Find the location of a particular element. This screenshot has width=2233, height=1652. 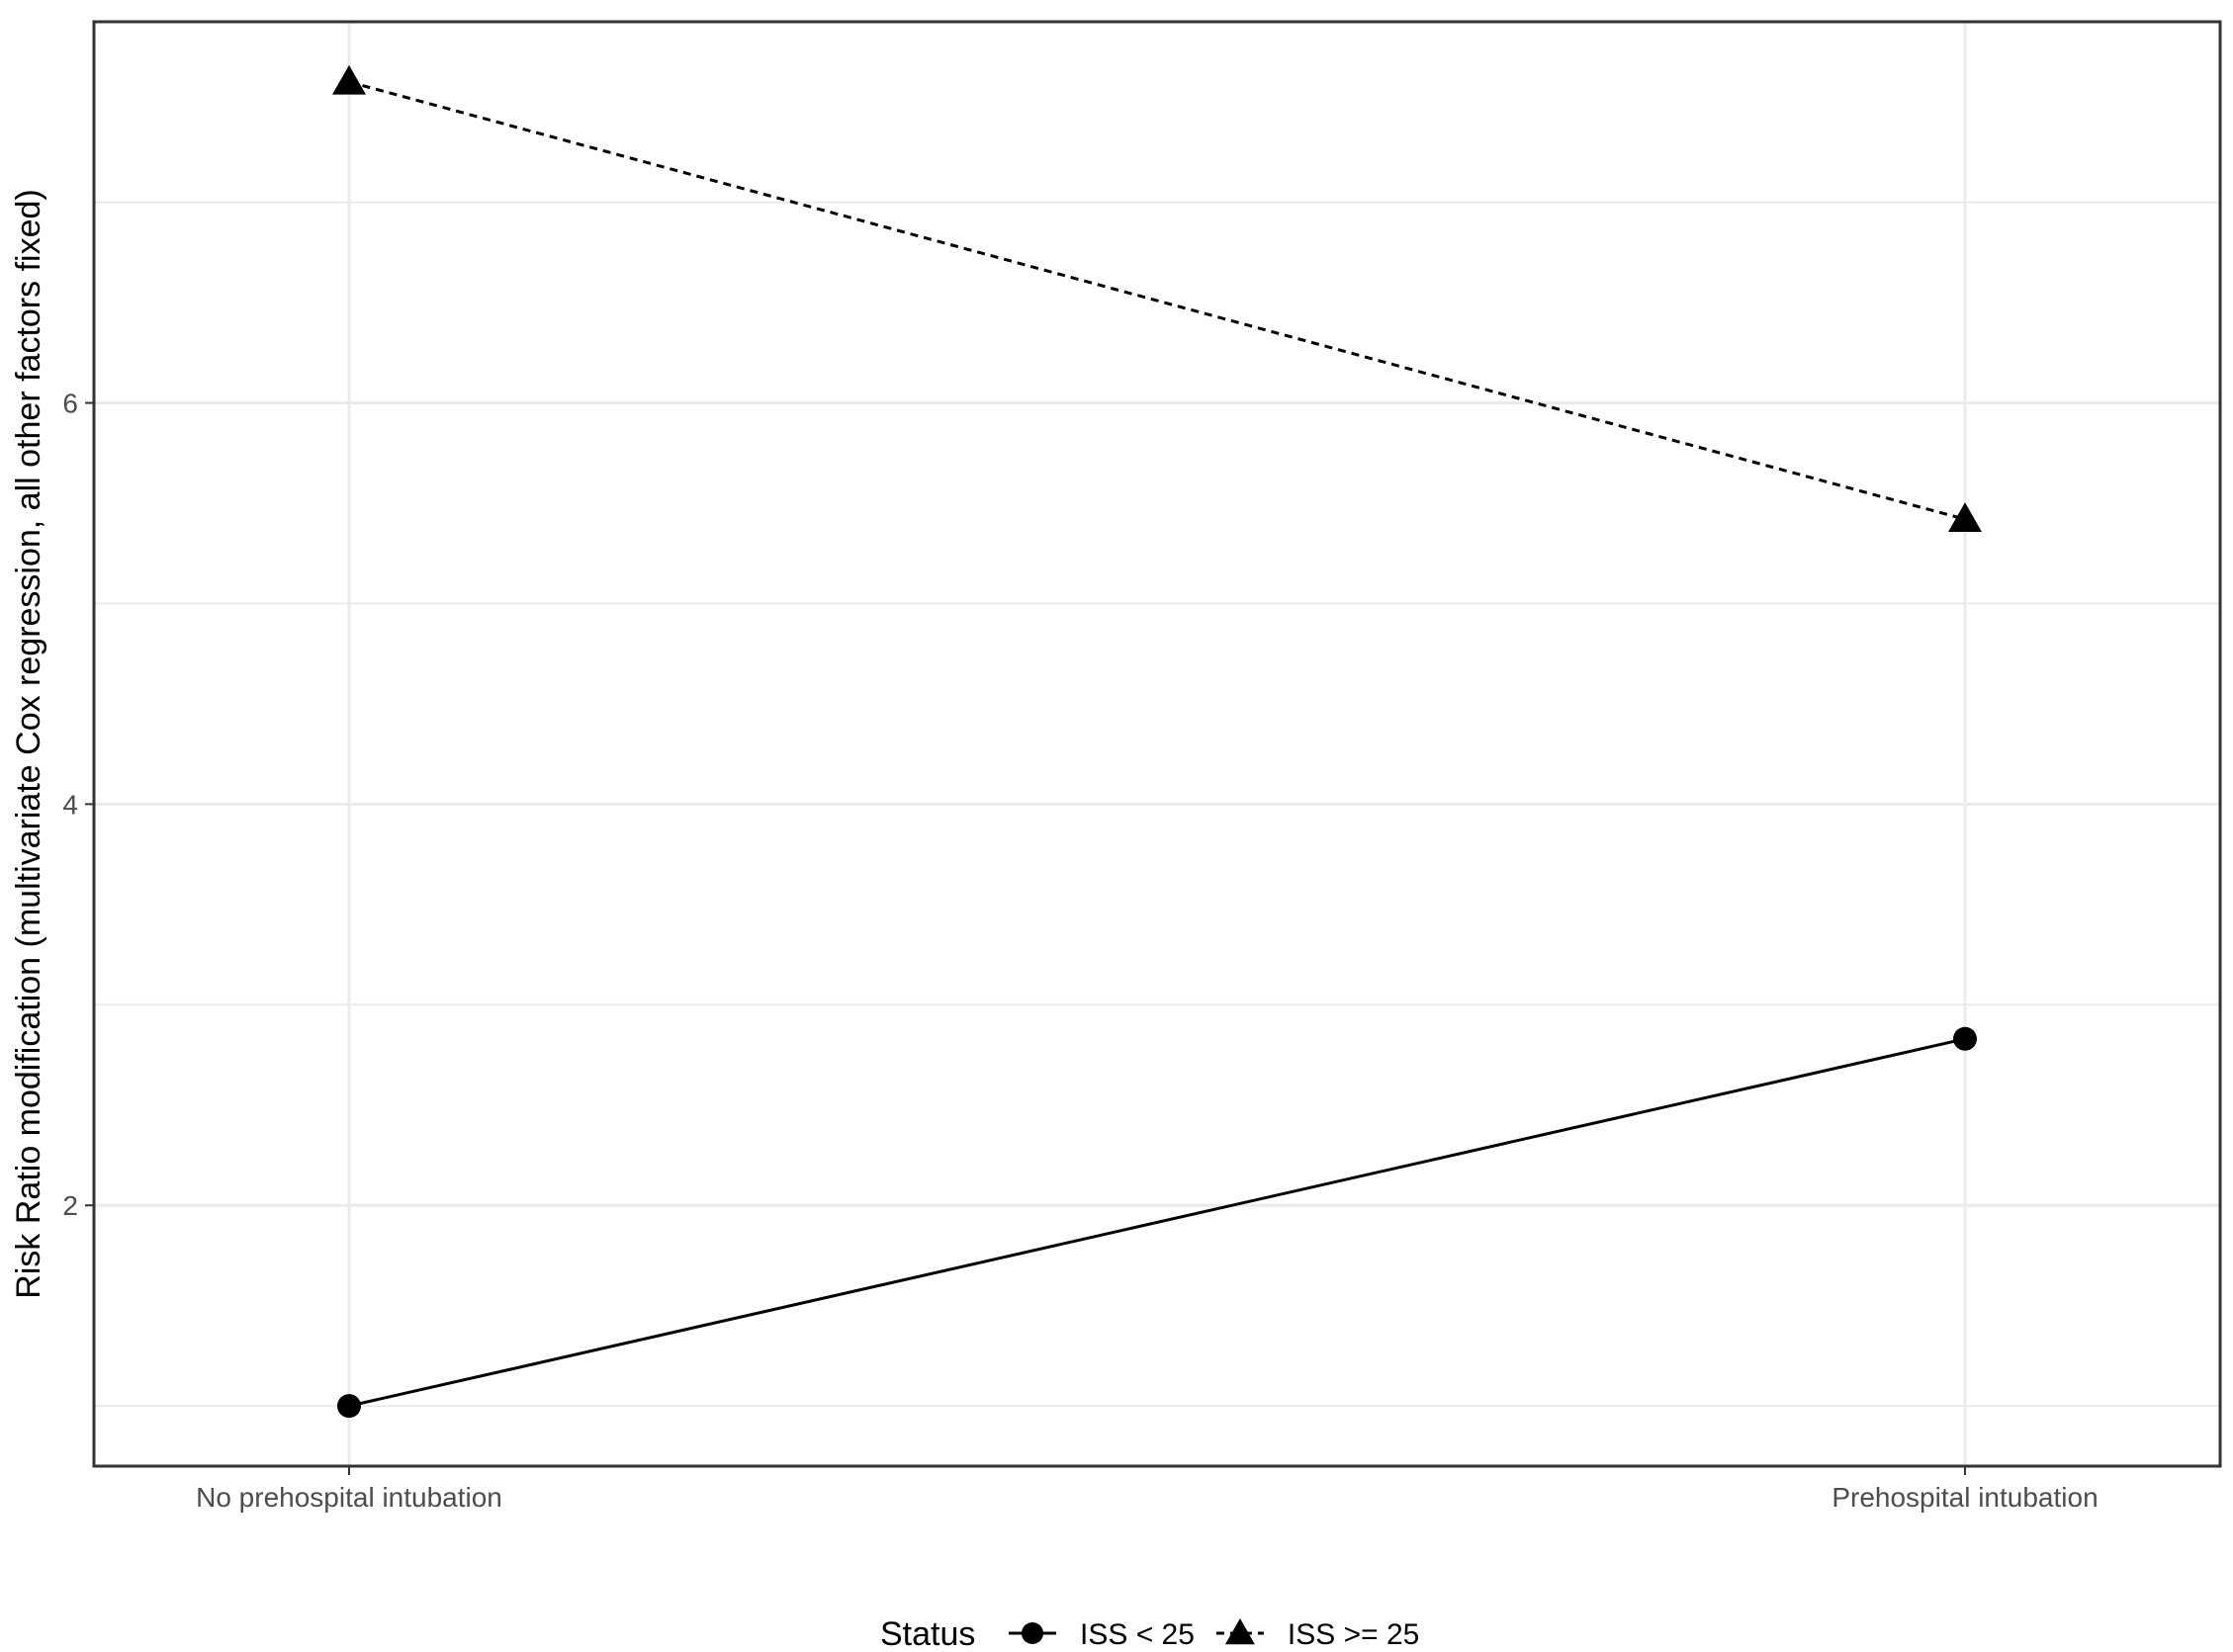

legend-item: ISS < 25 is located at coordinates (1102, 1634).